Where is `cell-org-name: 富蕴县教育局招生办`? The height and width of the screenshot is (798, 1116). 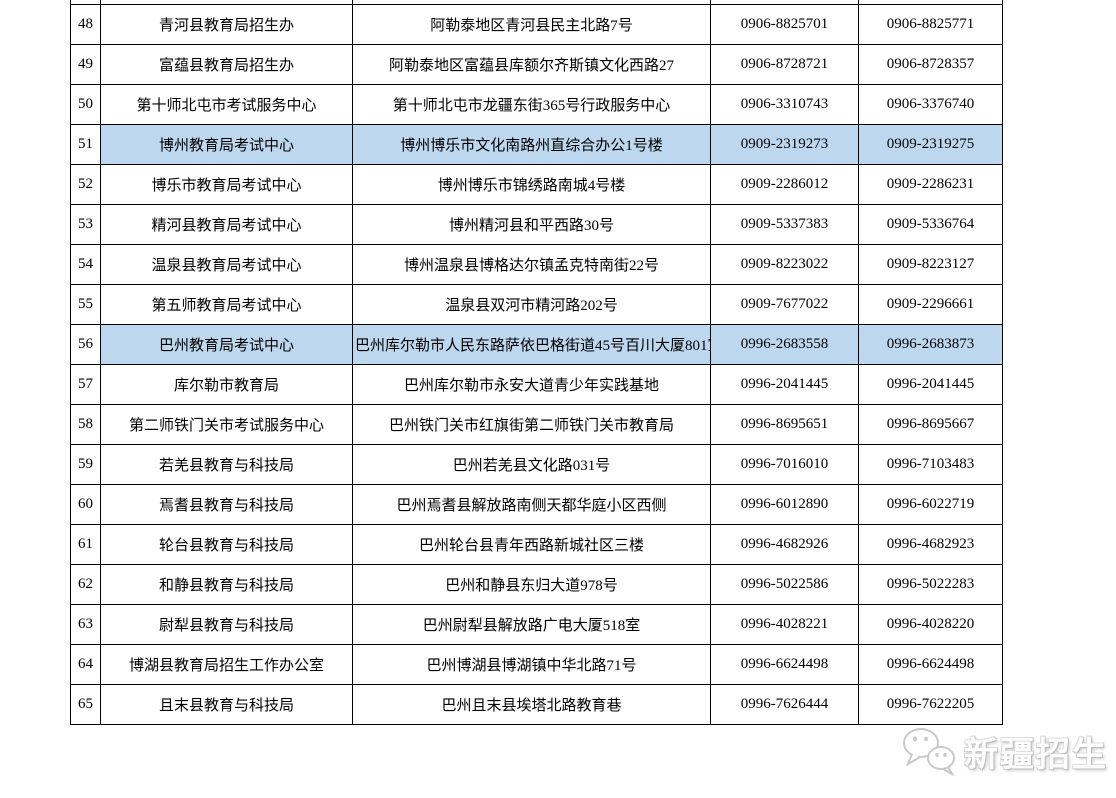
cell-org-name: 富蕴县教育局招生办 is located at coordinates (226, 64).